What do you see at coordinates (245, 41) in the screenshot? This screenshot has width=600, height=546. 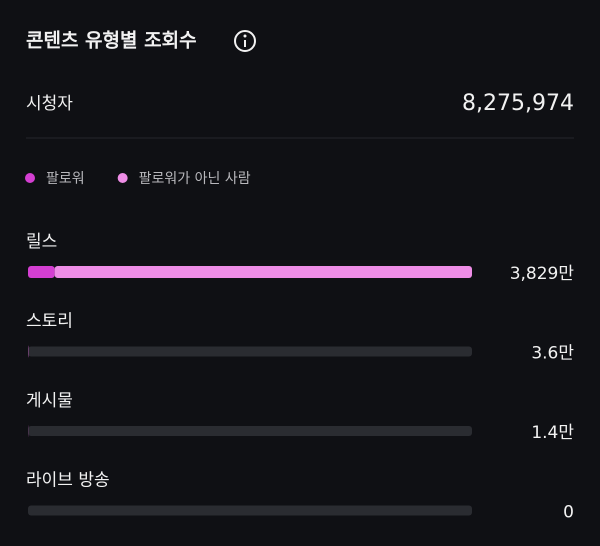 I see `info-icon` at bounding box center [245, 41].